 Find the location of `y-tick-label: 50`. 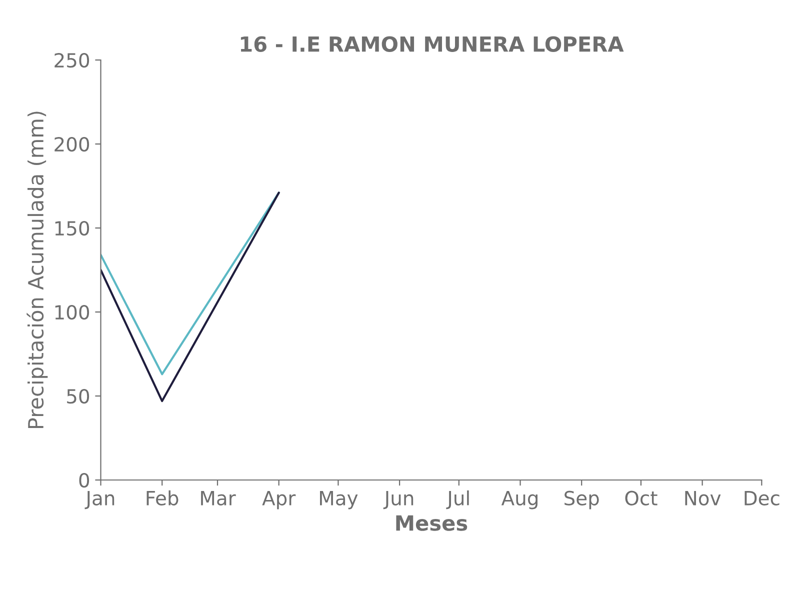

y-tick-label: 50 is located at coordinates (78, 396).